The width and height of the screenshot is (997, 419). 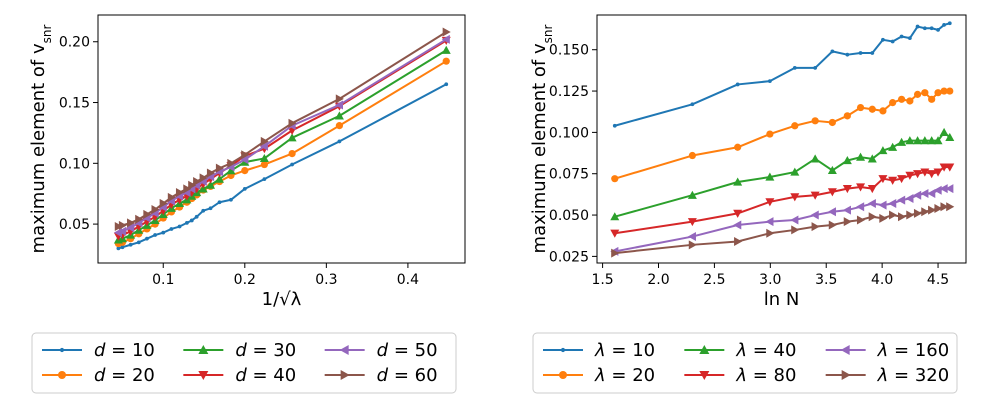 I want to click on legend-entry: d = 30, so click(x=239, y=350).